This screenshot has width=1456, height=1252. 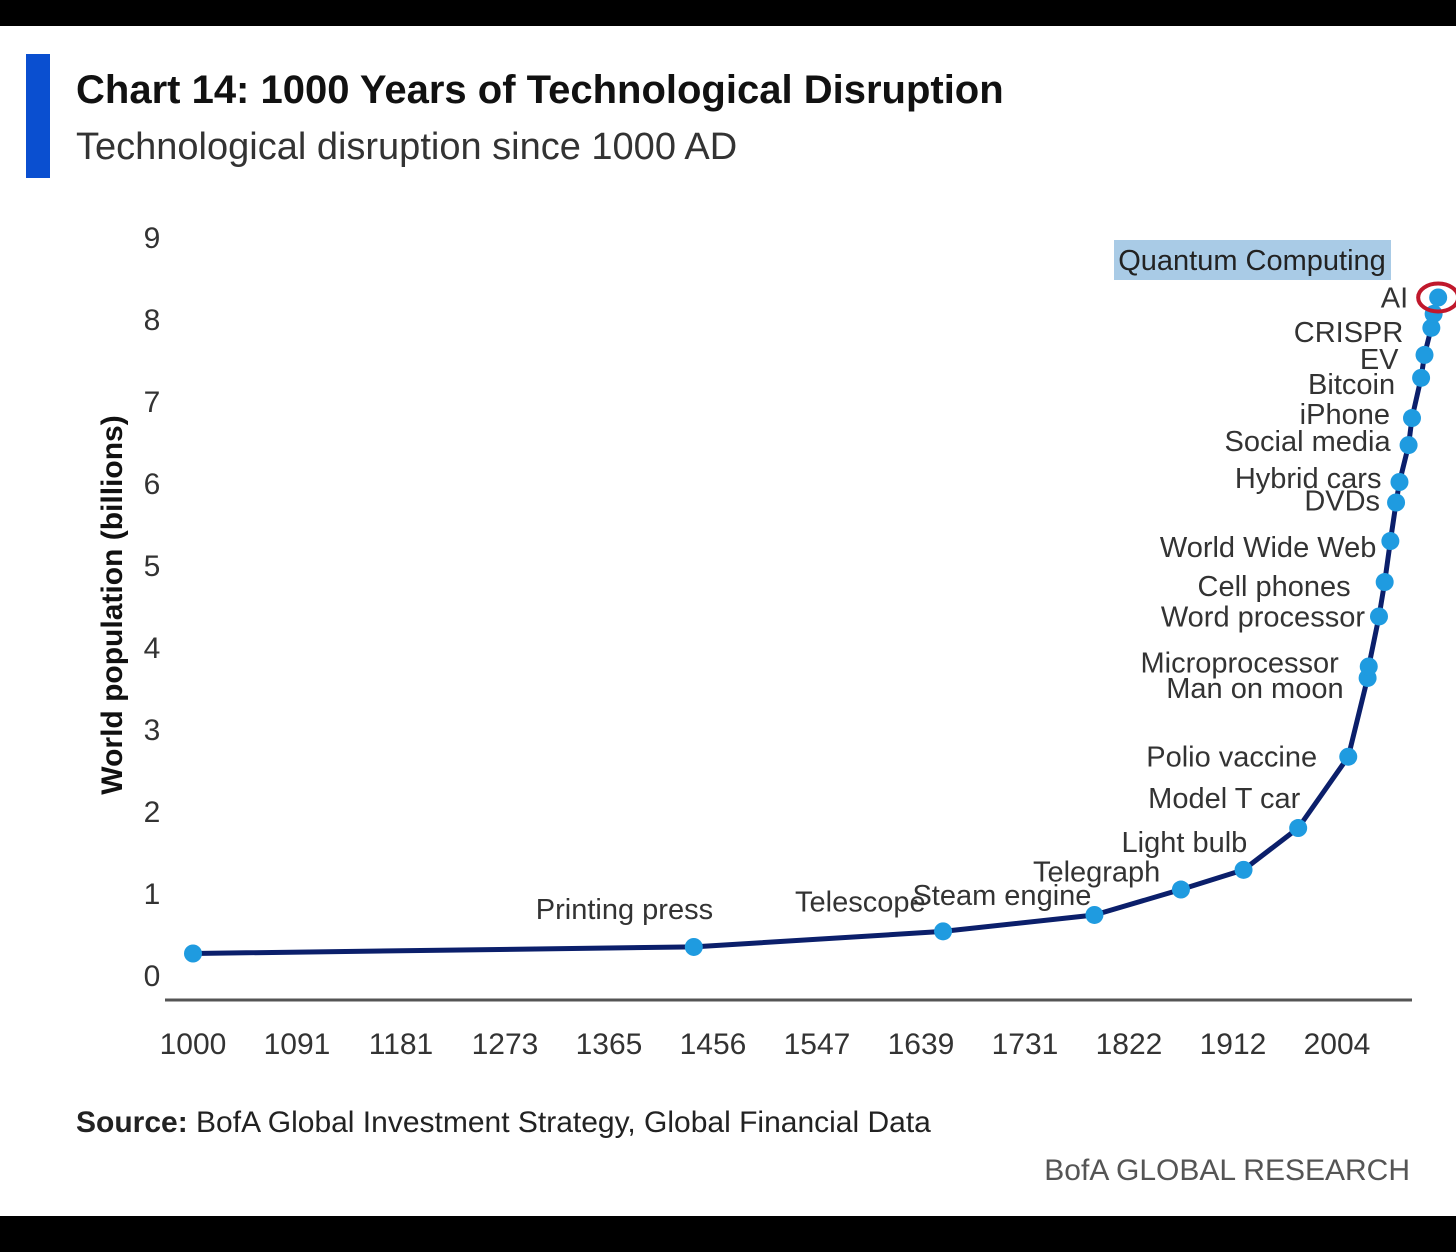 What do you see at coordinates (1345, 415) in the screenshot?
I see `point-label: iPhone` at bounding box center [1345, 415].